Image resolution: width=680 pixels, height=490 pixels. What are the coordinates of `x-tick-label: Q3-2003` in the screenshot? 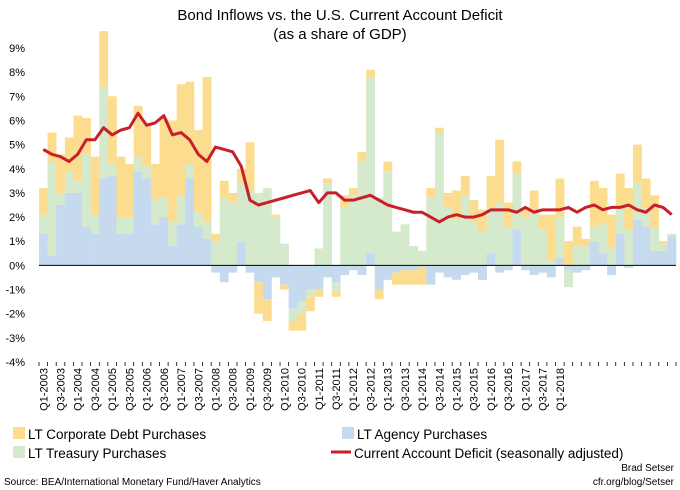 It's located at (62, 389).